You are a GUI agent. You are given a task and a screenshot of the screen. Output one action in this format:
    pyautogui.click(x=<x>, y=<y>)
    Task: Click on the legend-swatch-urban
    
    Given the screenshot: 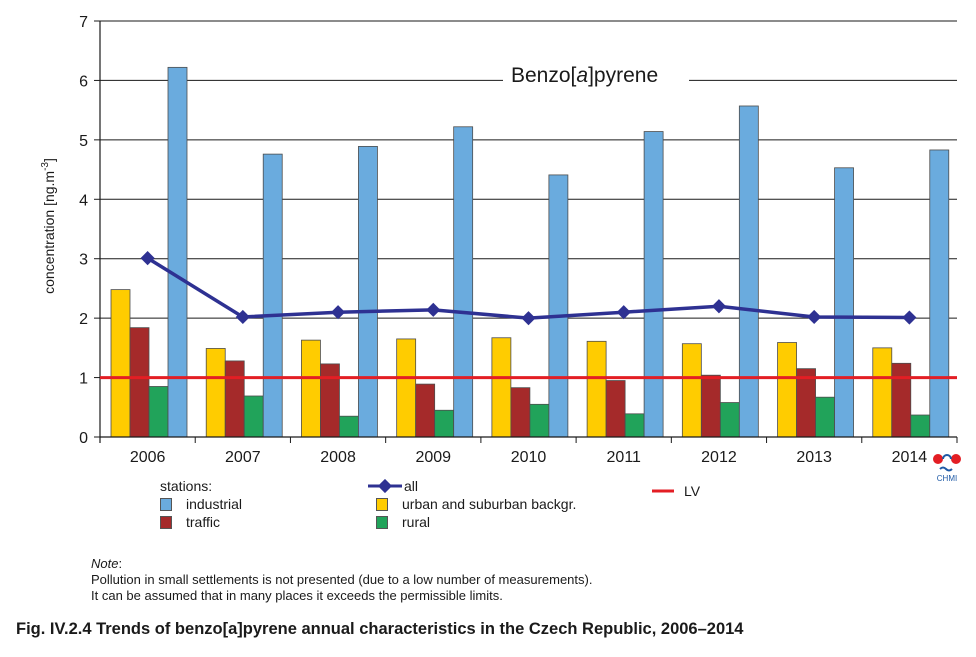 What is the action you would take?
    pyautogui.click(x=382, y=504)
    